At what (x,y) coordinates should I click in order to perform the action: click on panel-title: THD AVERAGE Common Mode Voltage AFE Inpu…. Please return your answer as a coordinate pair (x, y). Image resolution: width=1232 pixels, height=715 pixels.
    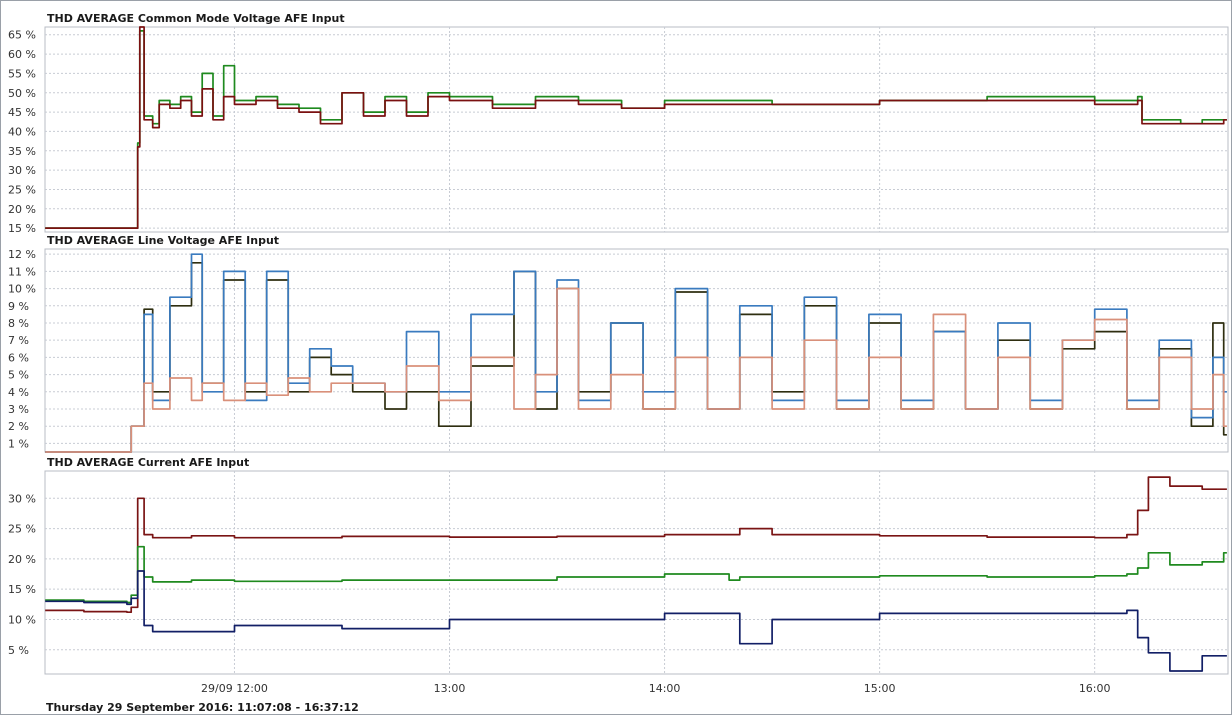
    Looking at the image, I should click on (196, 18).